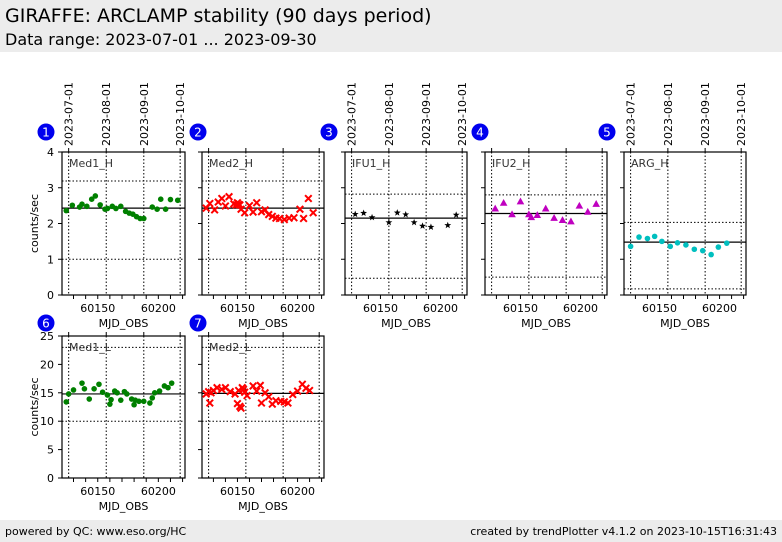 The image size is (782, 542). I want to click on y-axis-label: counts/sec, so click(34, 223).